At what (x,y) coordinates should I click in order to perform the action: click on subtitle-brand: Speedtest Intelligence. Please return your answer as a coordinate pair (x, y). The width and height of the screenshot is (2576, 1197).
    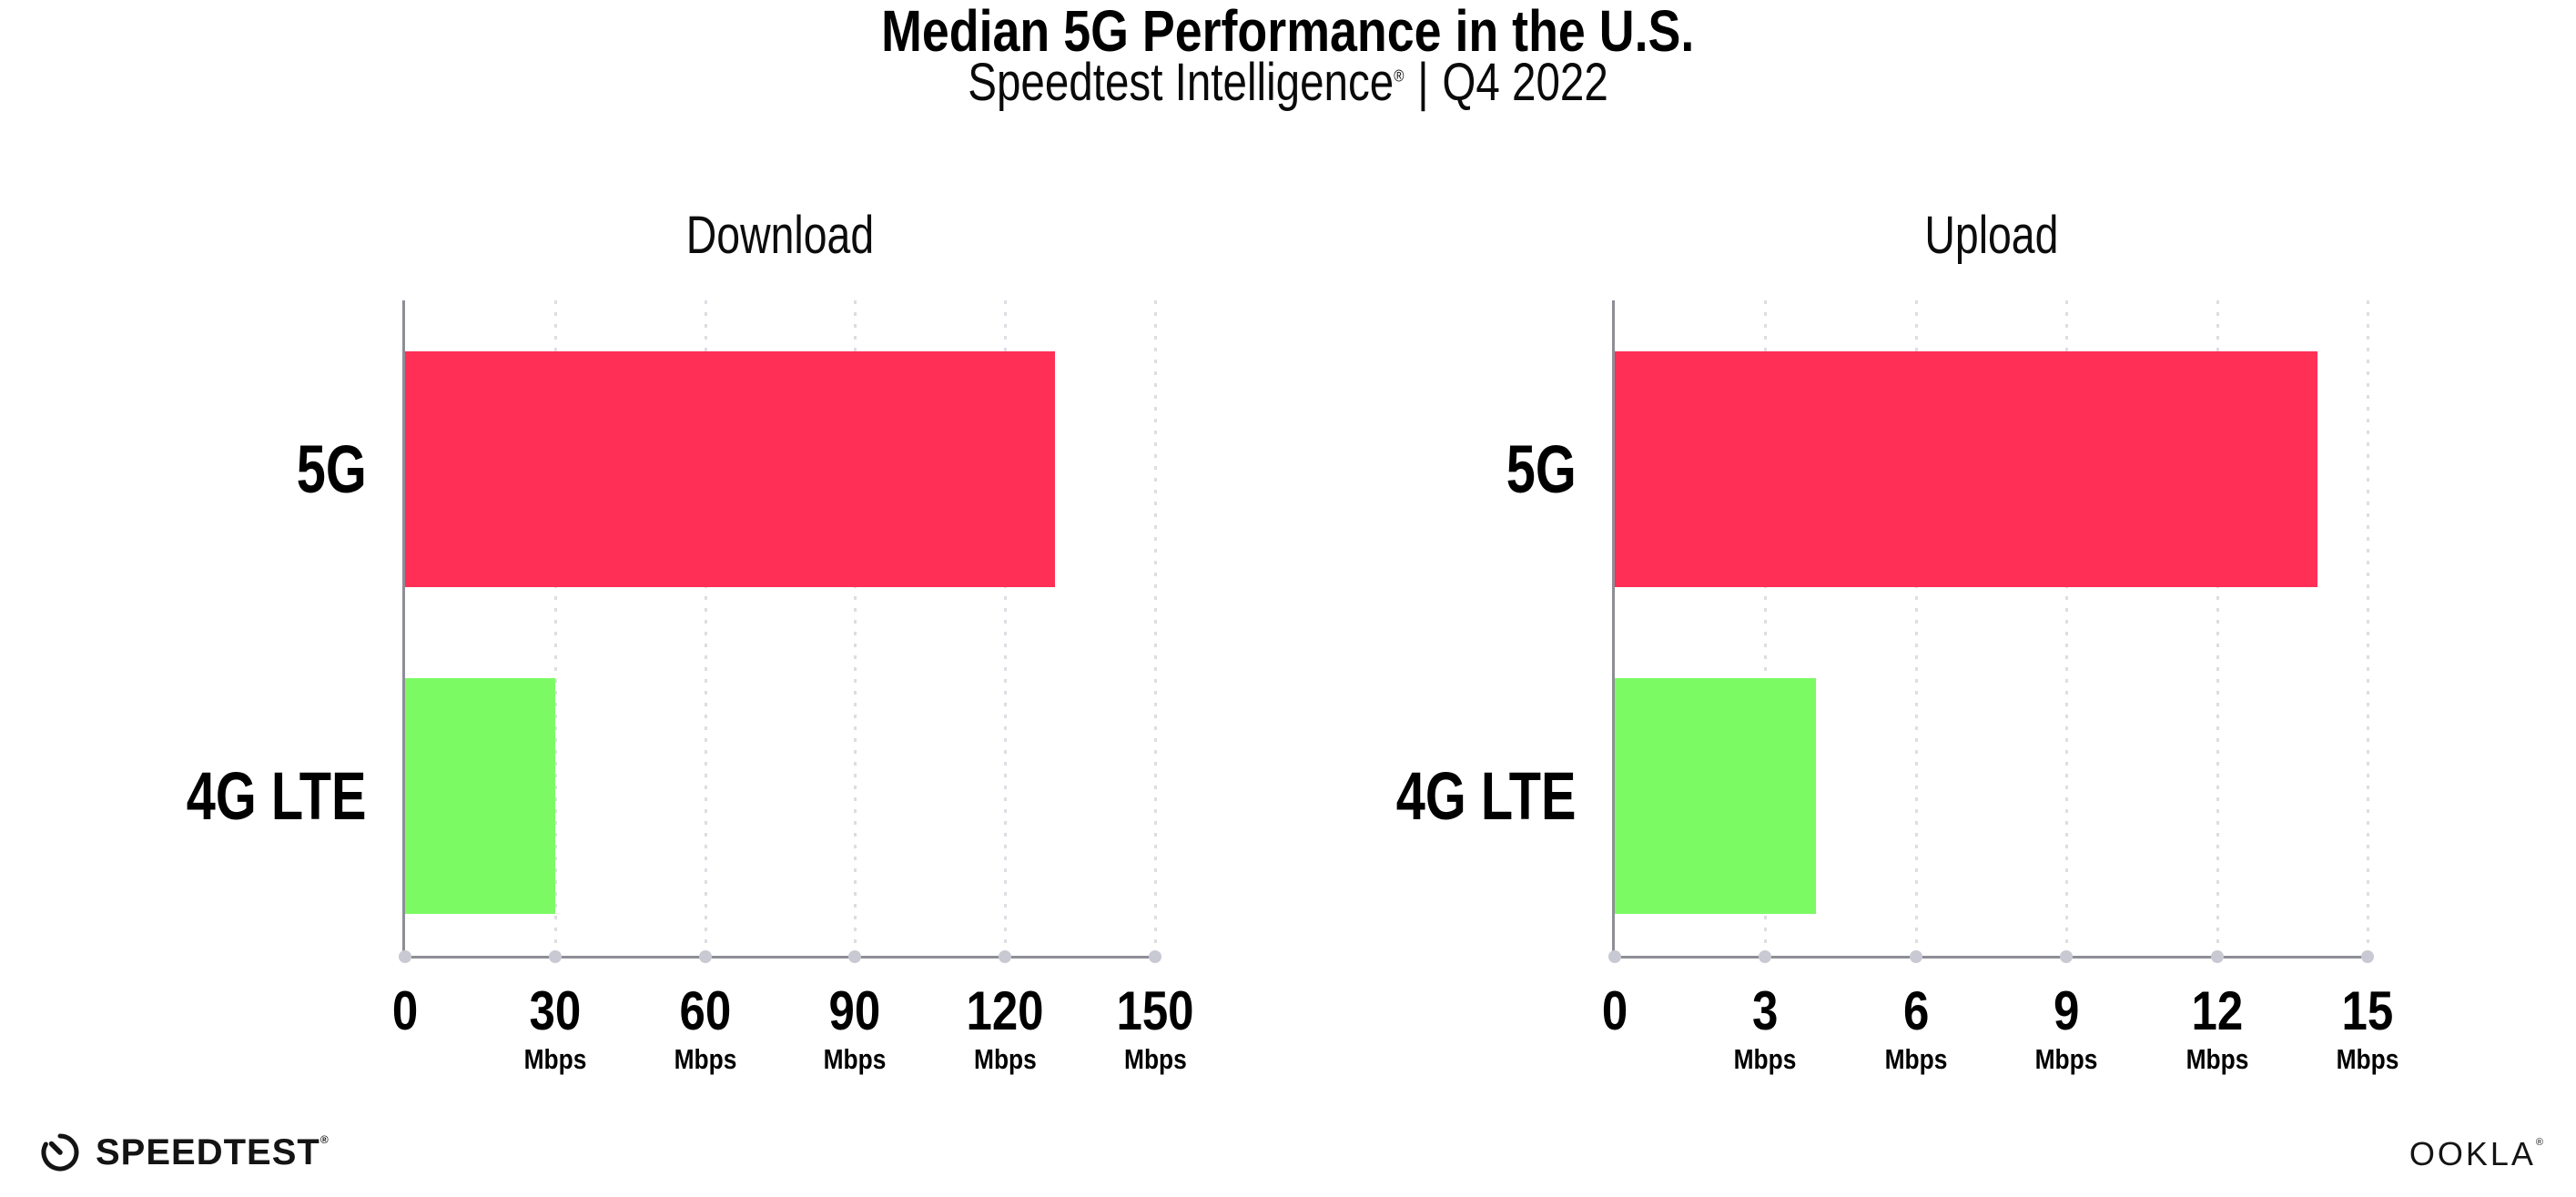
    Looking at the image, I should click on (1181, 83).